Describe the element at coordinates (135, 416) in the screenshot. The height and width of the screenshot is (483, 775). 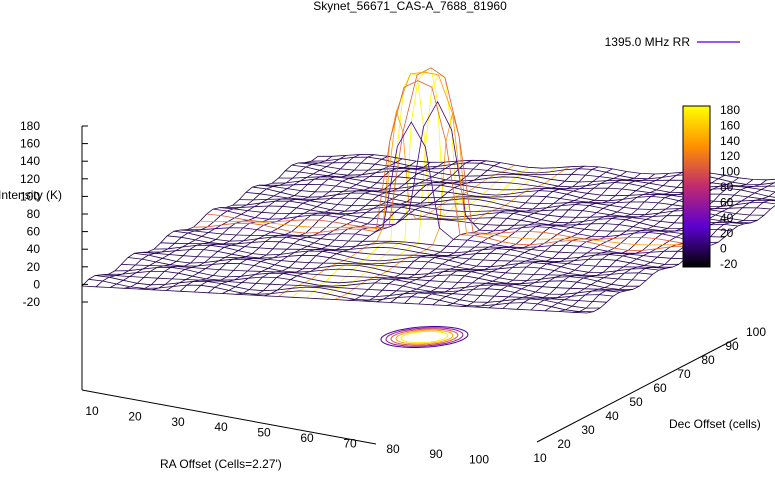
I see `x-tick-20: 20` at that location.